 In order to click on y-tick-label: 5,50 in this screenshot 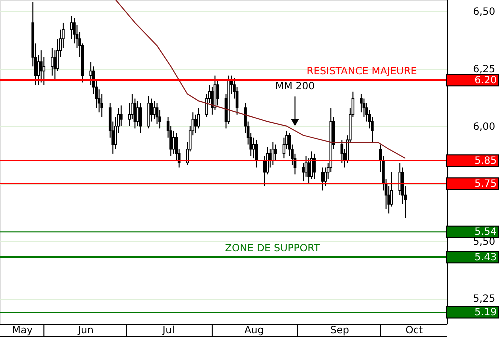, I will do `click(484, 242)`.